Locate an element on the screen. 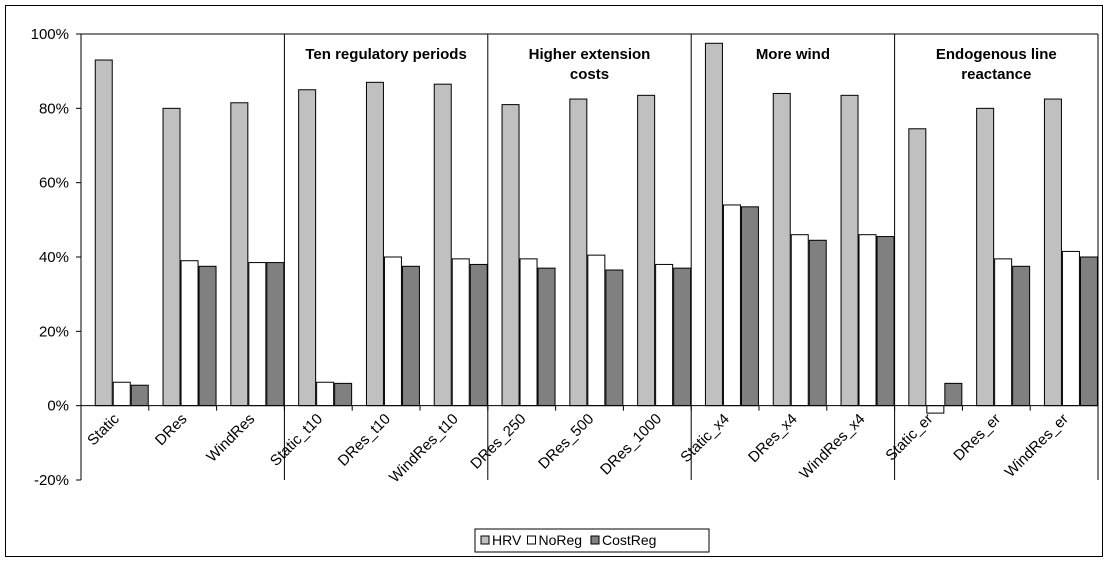 The image size is (1110, 563). group-label: reactance is located at coordinates (996, 74).